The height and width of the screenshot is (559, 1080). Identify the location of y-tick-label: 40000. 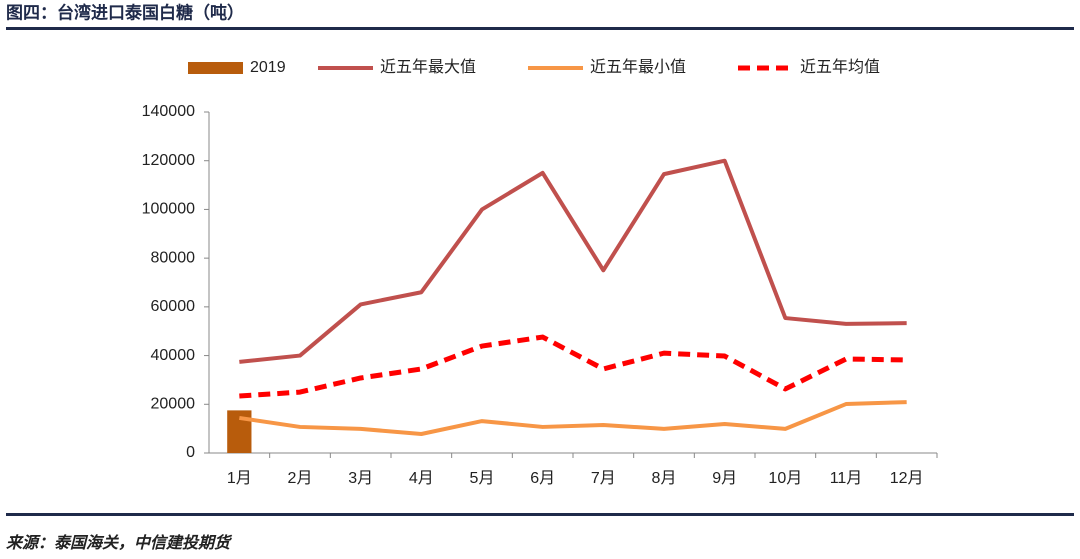
(173, 355).